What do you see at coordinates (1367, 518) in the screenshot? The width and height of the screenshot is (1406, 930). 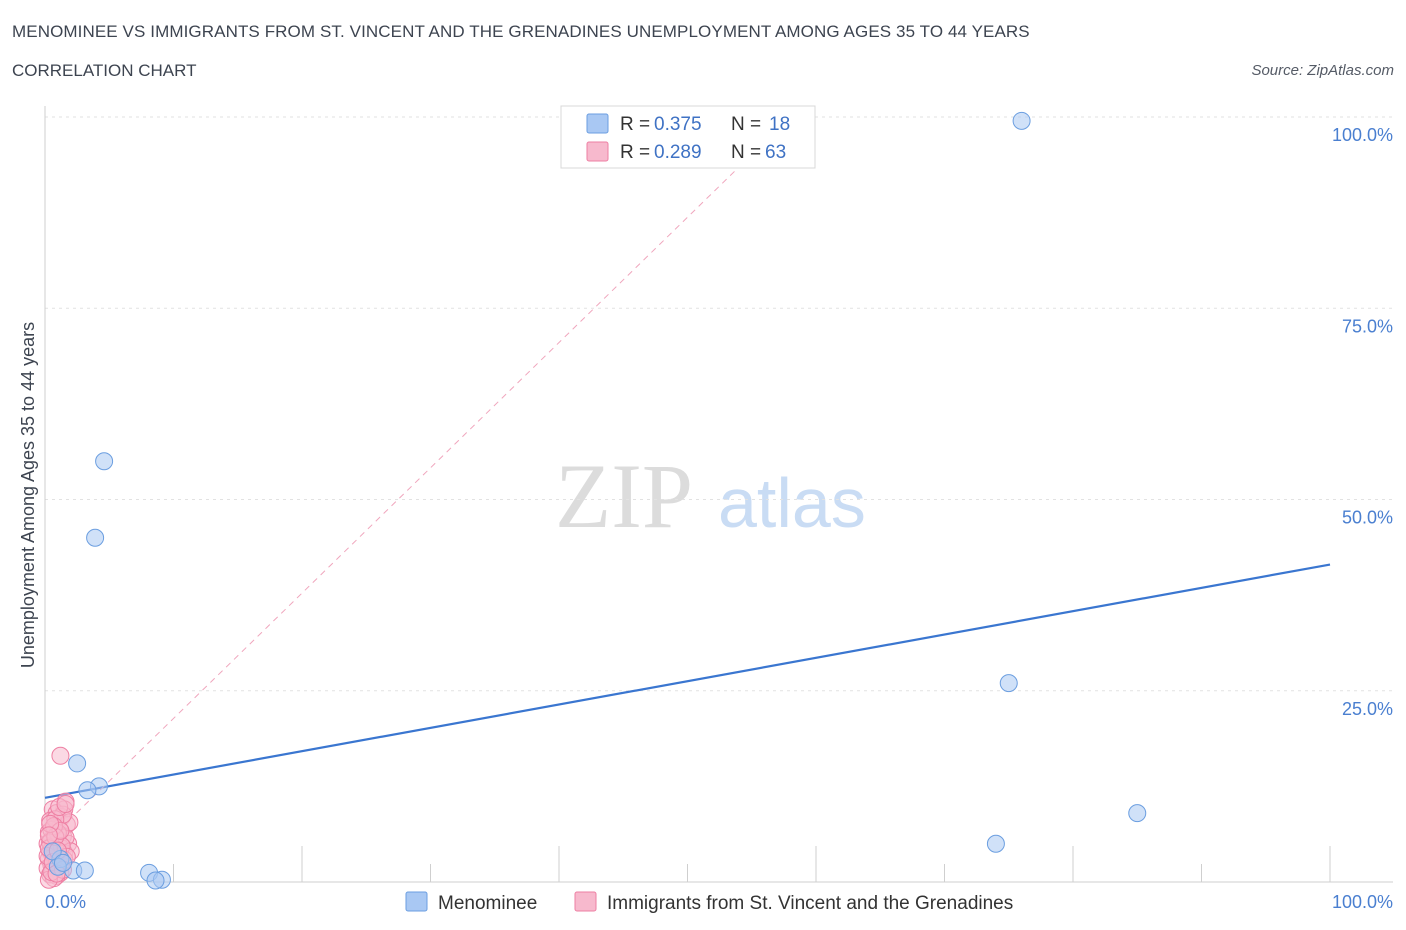 I see `y-tick-label-1: 50.0%` at bounding box center [1367, 518].